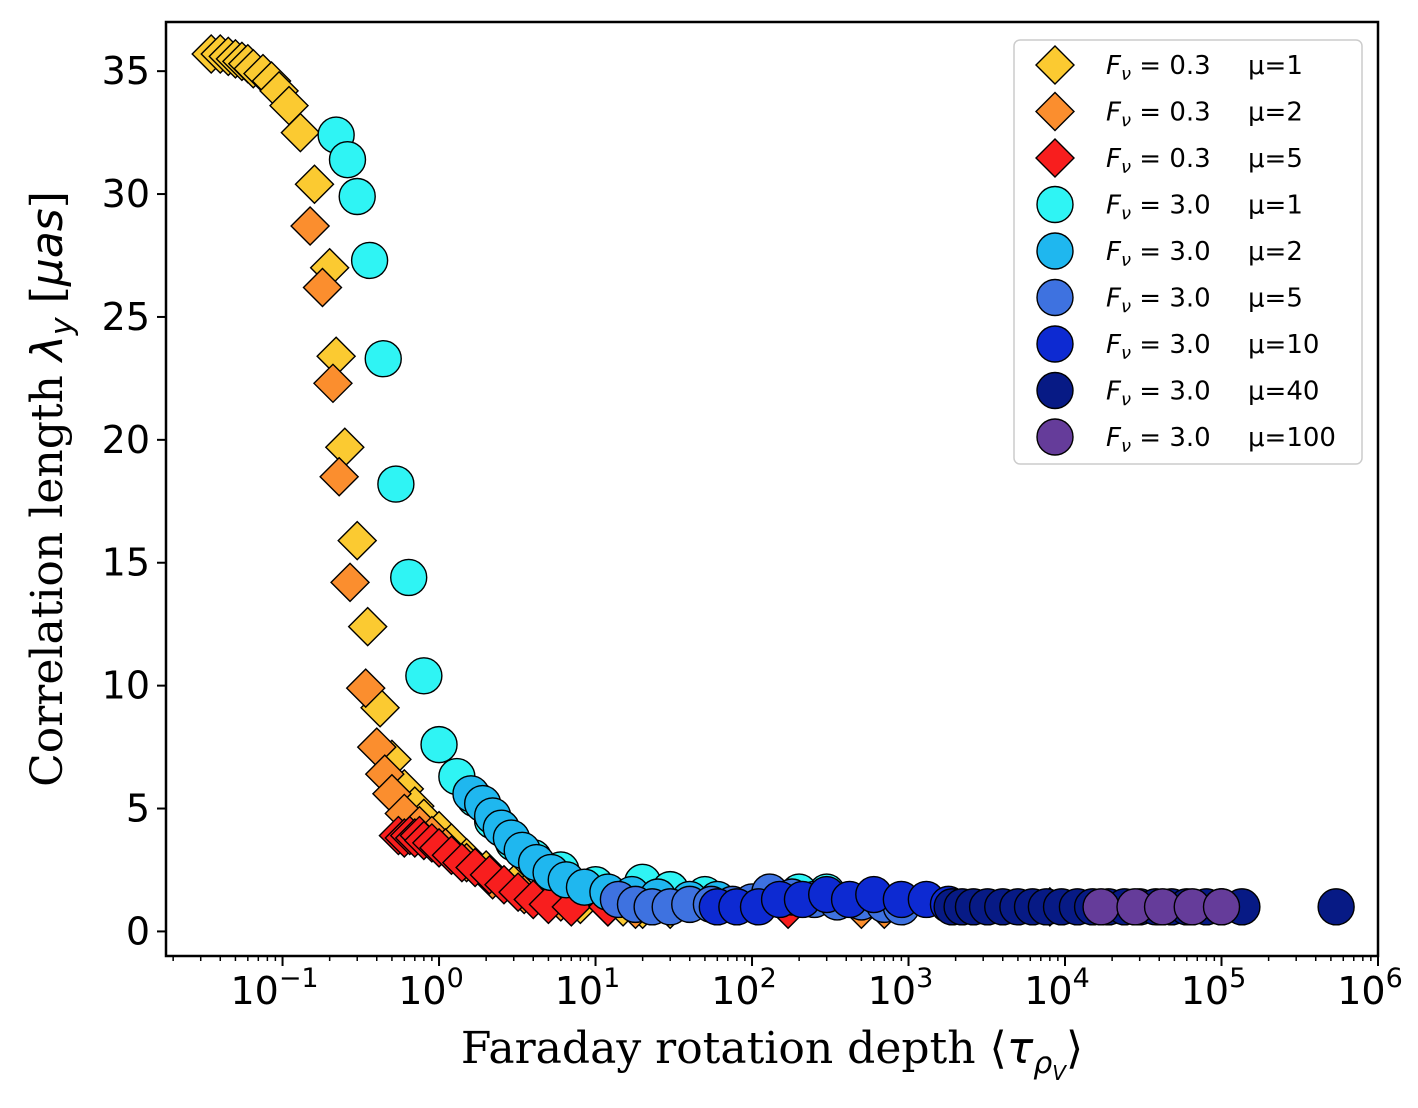 The width and height of the screenshot is (1418, 1108). What do you see at coordinates (787, 984) in the screenshot?
I see `x-axis-ticks: 10⁻¹ 10⁰ 10¹ 10² 10³ 10⁴ 10⁵ 10⁶` at bounding box center [787, 984].